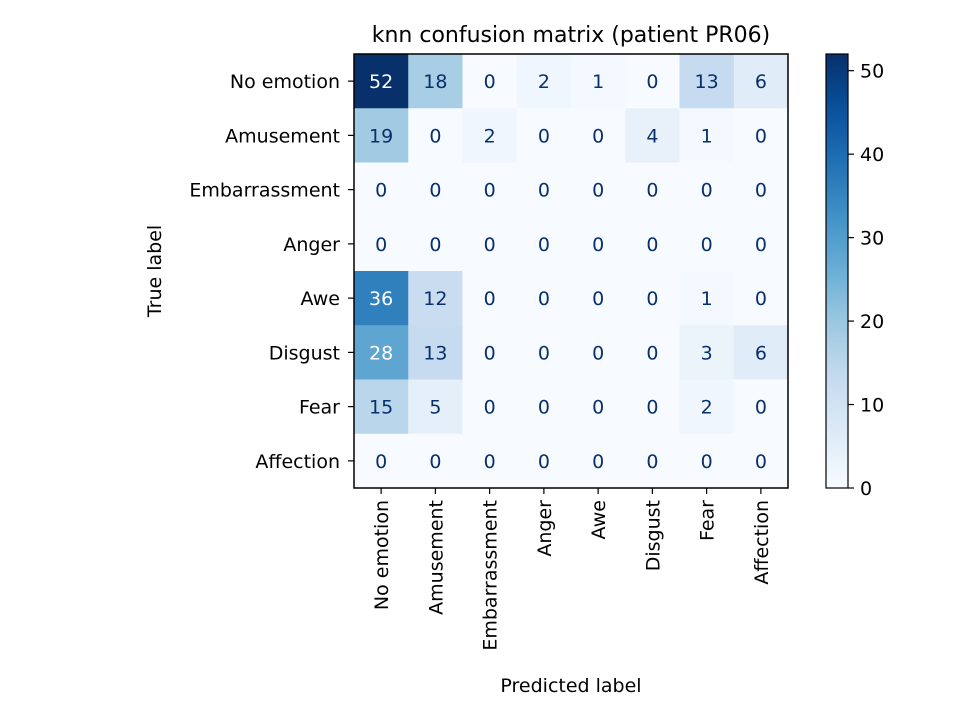  What do you see at coordinates (545, 528) in the screenshot?
I see `x-tick-label: Anger` at bounding box center [545, 528].